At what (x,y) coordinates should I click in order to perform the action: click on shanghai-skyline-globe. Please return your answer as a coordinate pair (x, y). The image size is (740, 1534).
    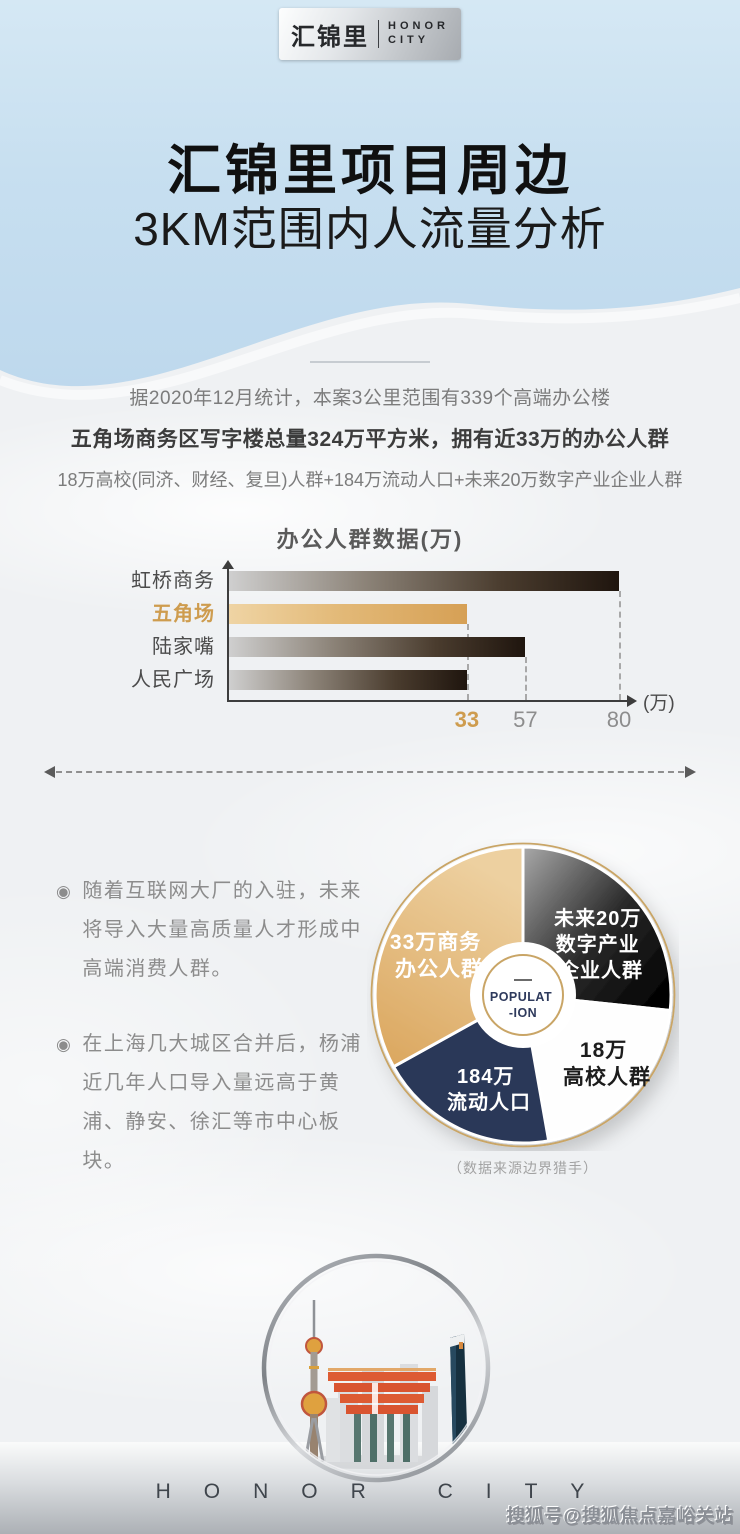
    Looking at the image, I should click on (376, 1368).